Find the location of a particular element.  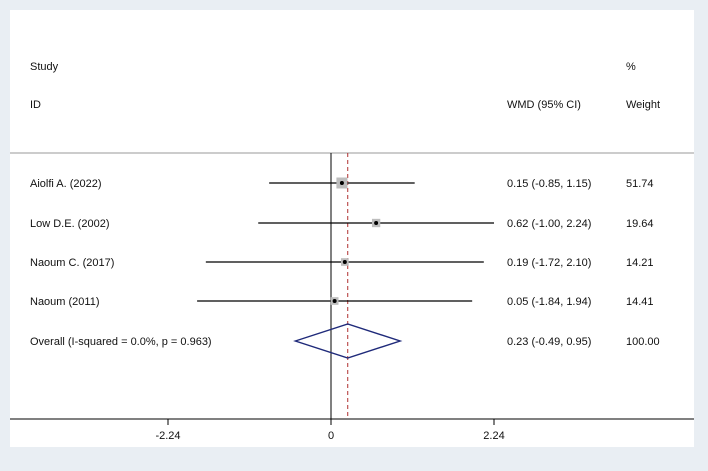

weight-value: 14.21 is located at coordinates (640, 263).